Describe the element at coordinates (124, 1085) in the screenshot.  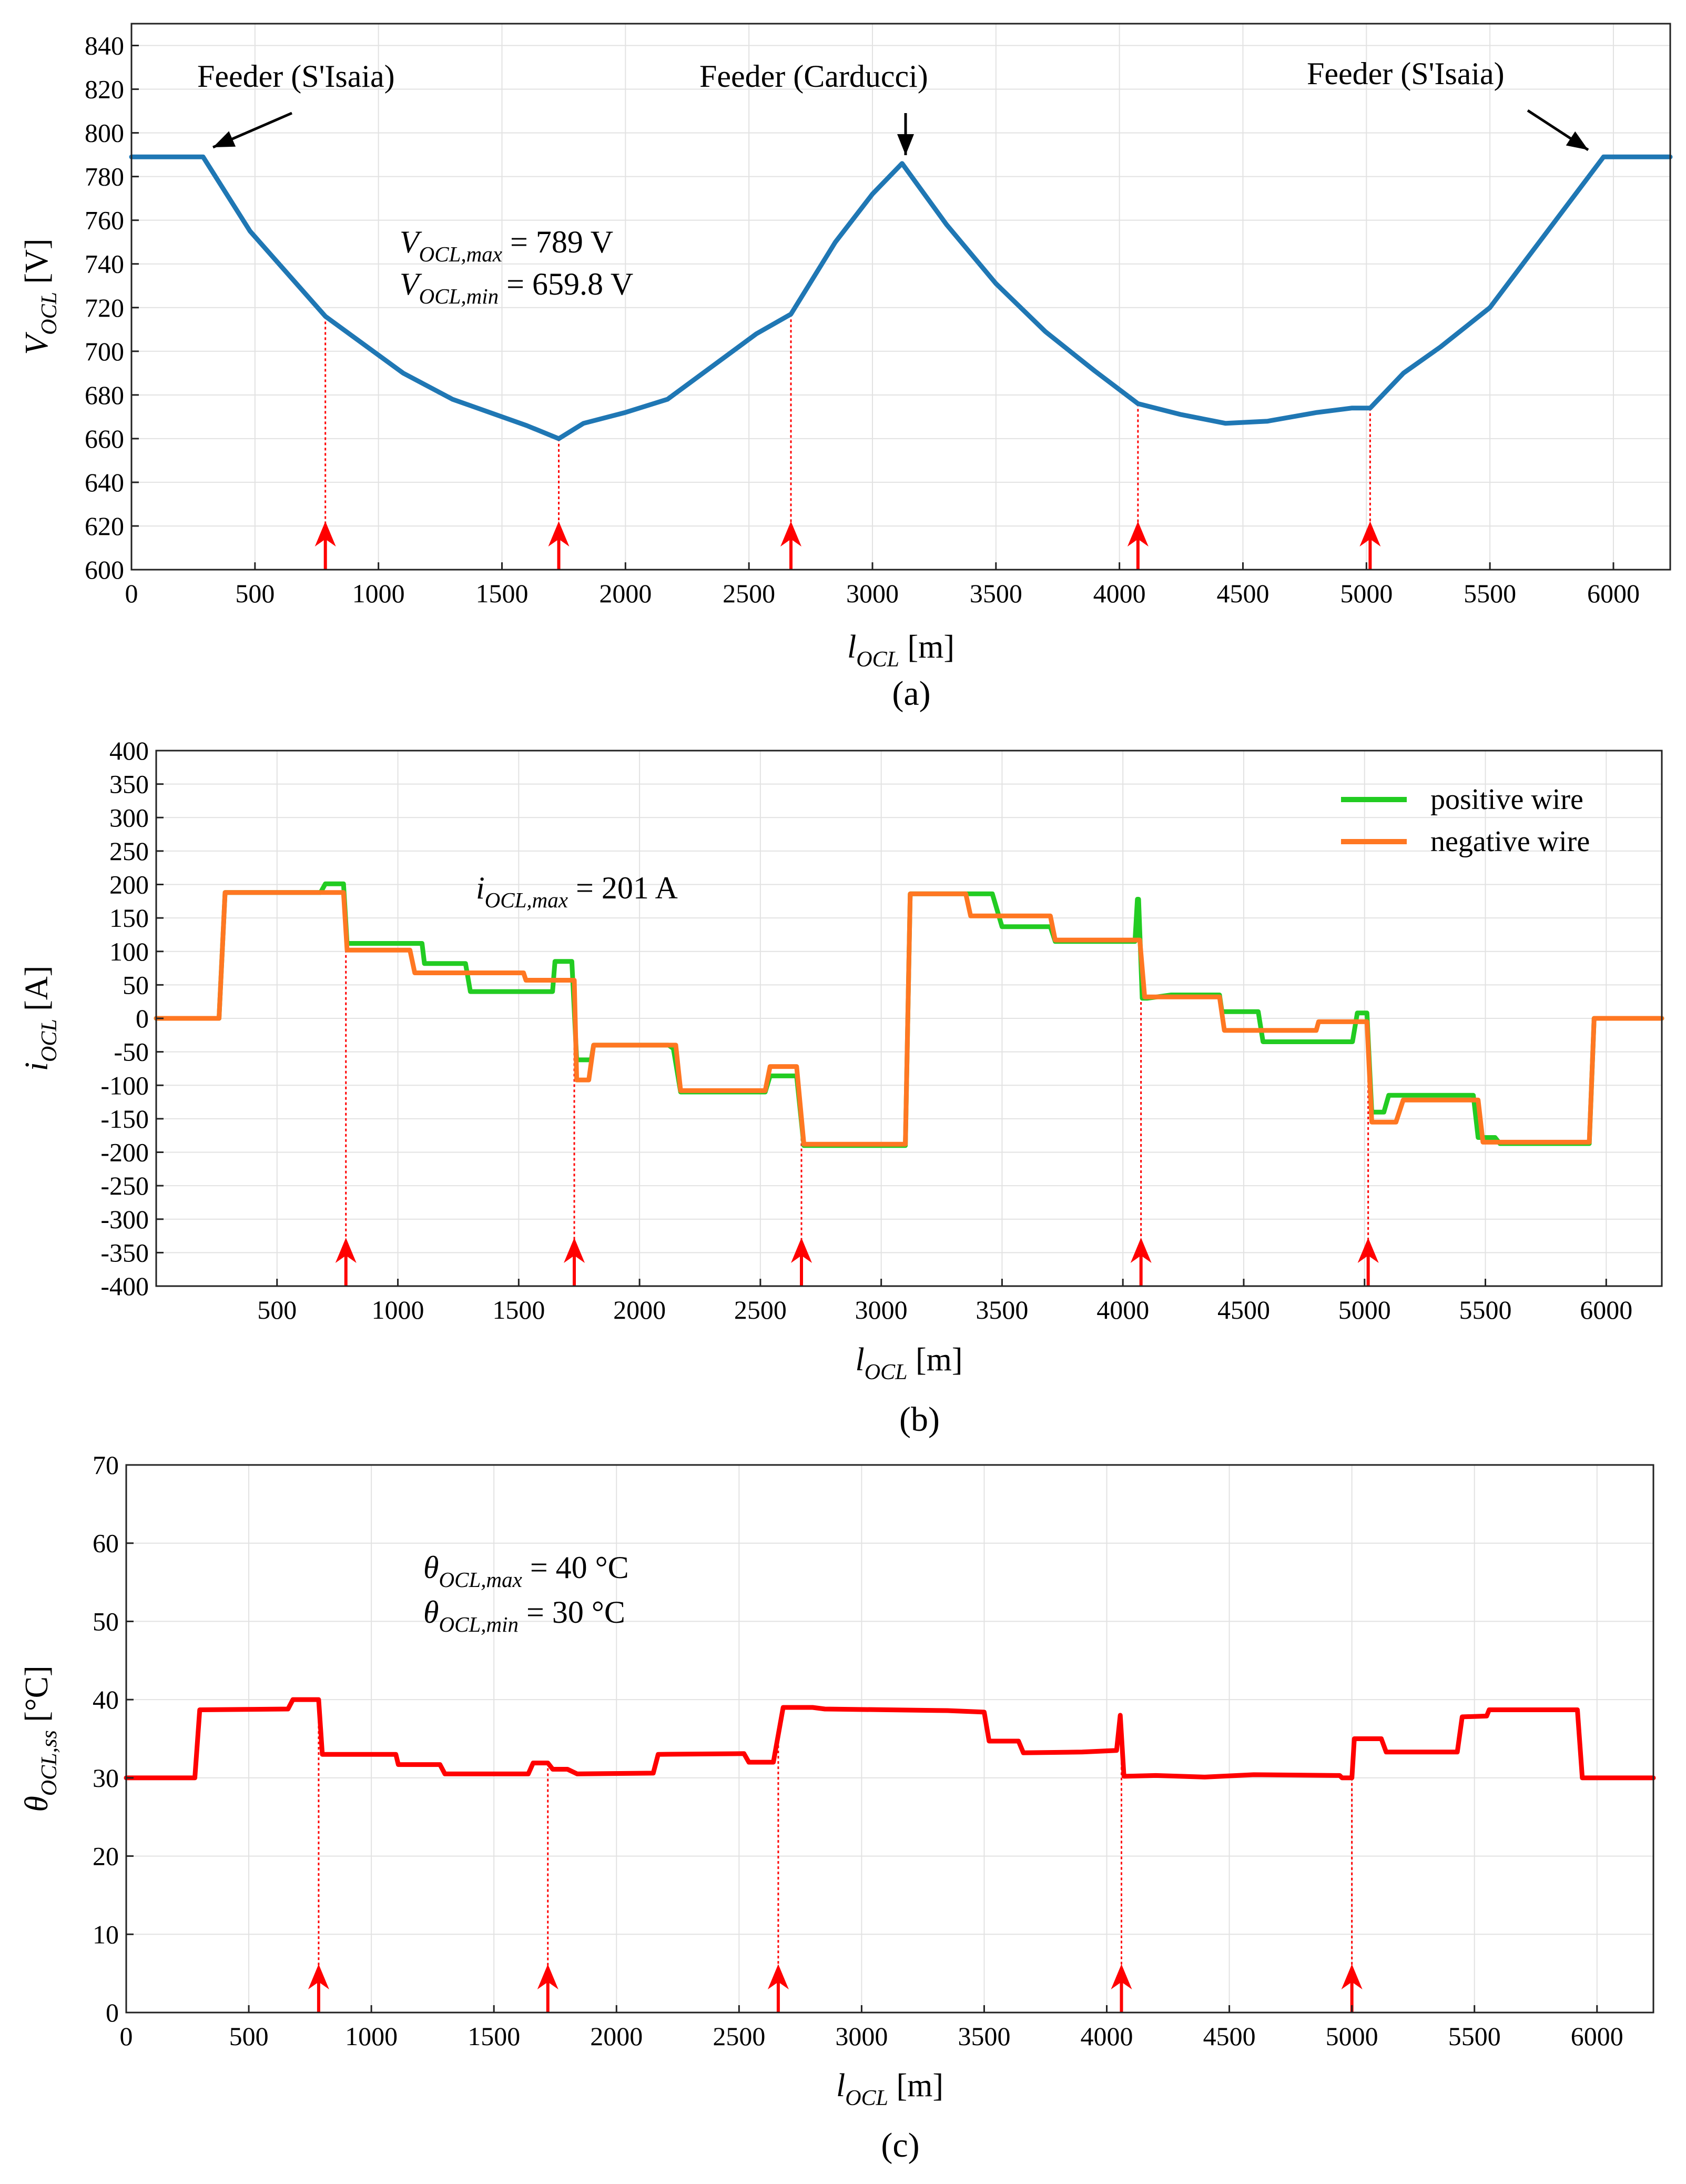
I see `y-tick-label: -100` at that location.